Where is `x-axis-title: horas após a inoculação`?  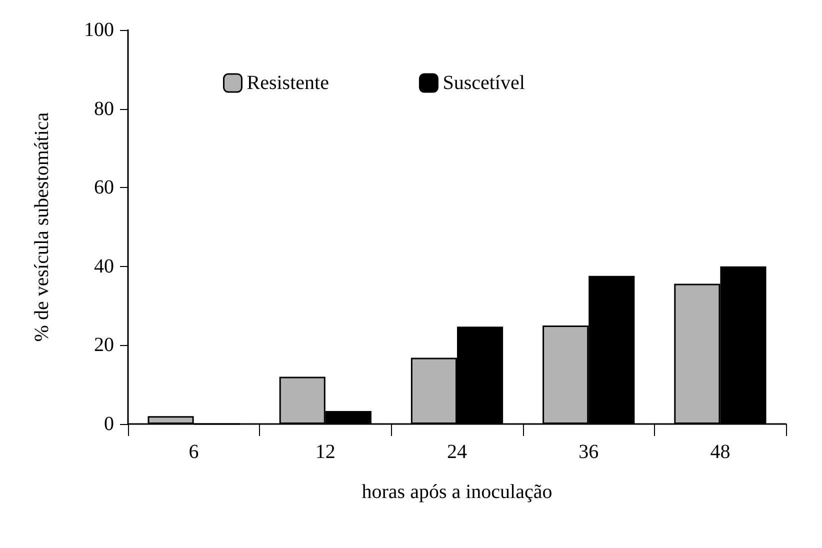
x-axis-title: horas após a inoculação is located at coordinates (457, 492).